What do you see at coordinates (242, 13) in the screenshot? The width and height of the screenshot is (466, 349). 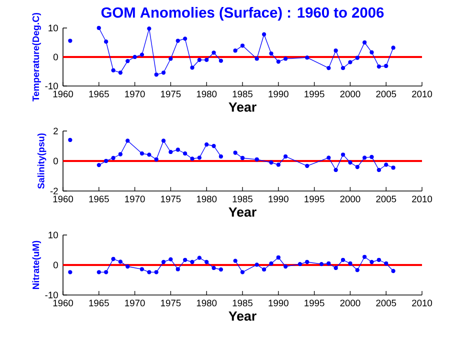 I see `chart-title: GOM Anomolies (Surface) : 1960 to 2006` at bounding box center [242, 13].